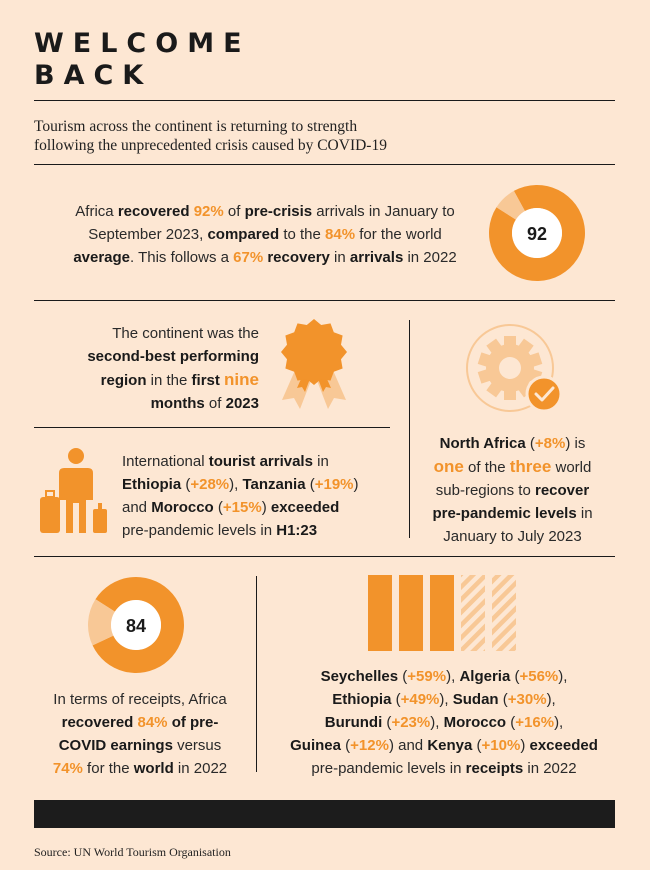 Image resolution: width=650 pixels, height=870 pixels. I want to click on title-line-2: BACK, so click(93, 75).